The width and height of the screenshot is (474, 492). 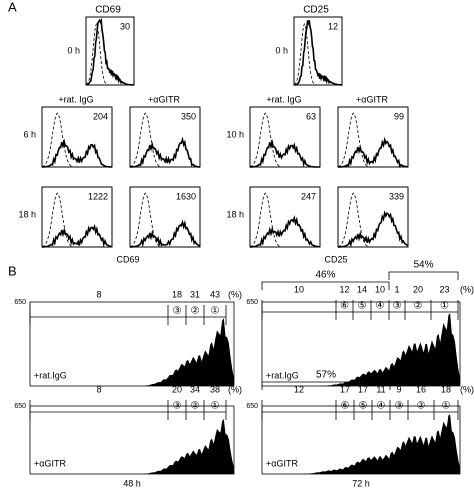 I want to click on percent-label: 38, so click(x=215, y=389).